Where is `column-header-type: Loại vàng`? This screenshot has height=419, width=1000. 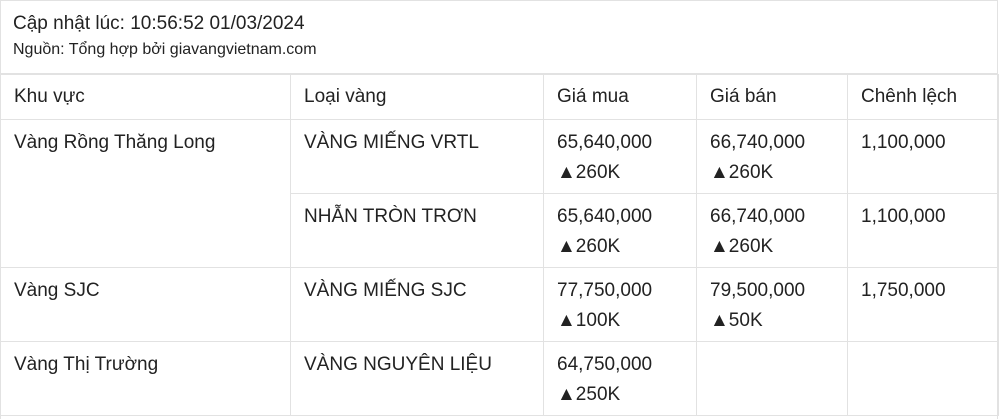
column-header-type: Loại vàng is located at coordinates (417, 97).